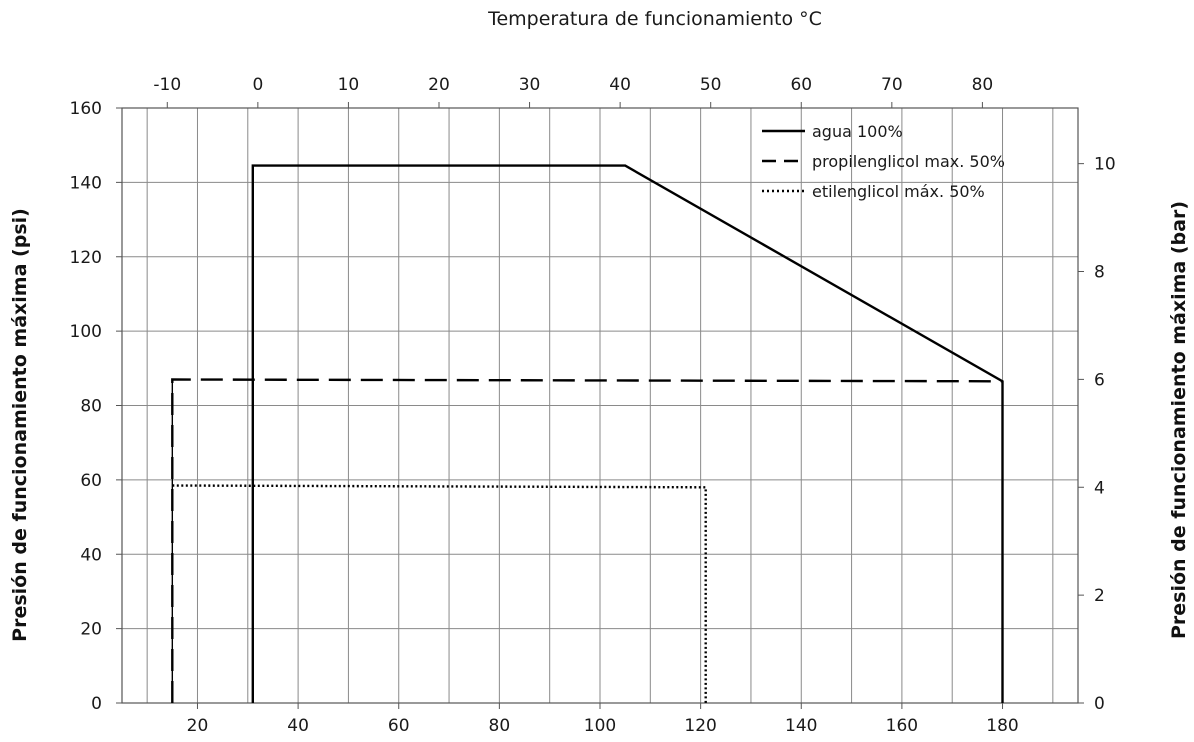 The width and height of the screenshot is (1194, 742). Describe the element at coordinates (349, 85) in the screenshot. I see `top-tick-label: 10` at that location.